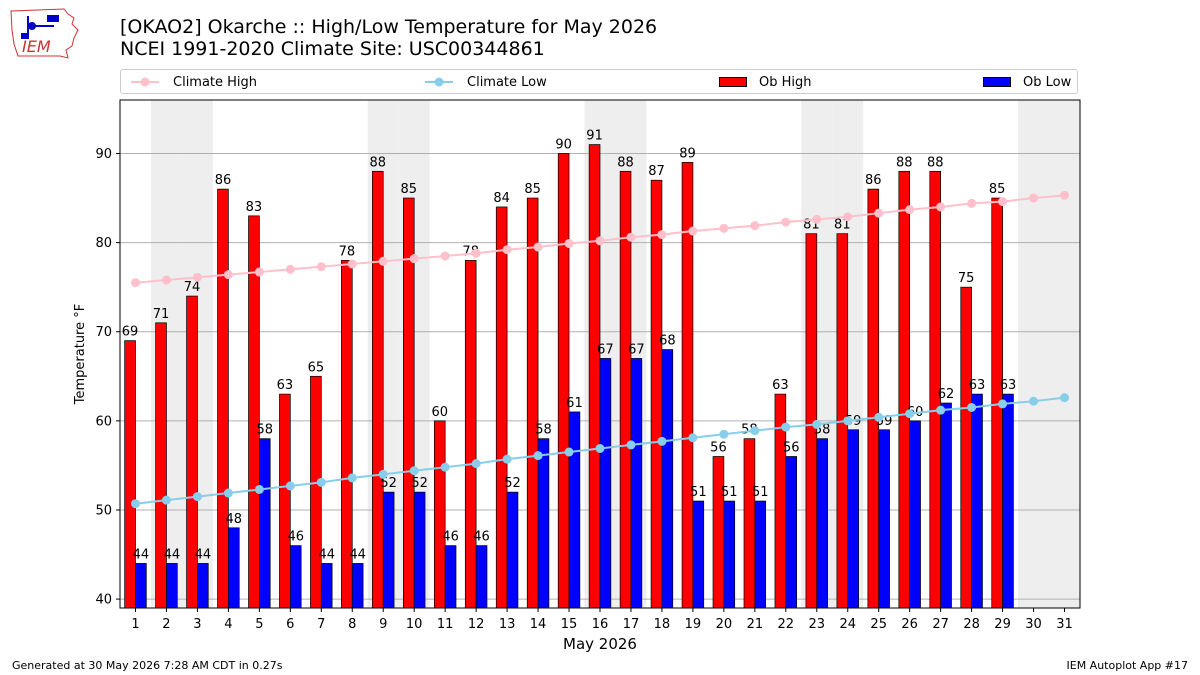  Describe the element at coordinates (599, 81) in the screenshot. I see `legend: Climate High Climate Low Ob High Ob Low` at that location.